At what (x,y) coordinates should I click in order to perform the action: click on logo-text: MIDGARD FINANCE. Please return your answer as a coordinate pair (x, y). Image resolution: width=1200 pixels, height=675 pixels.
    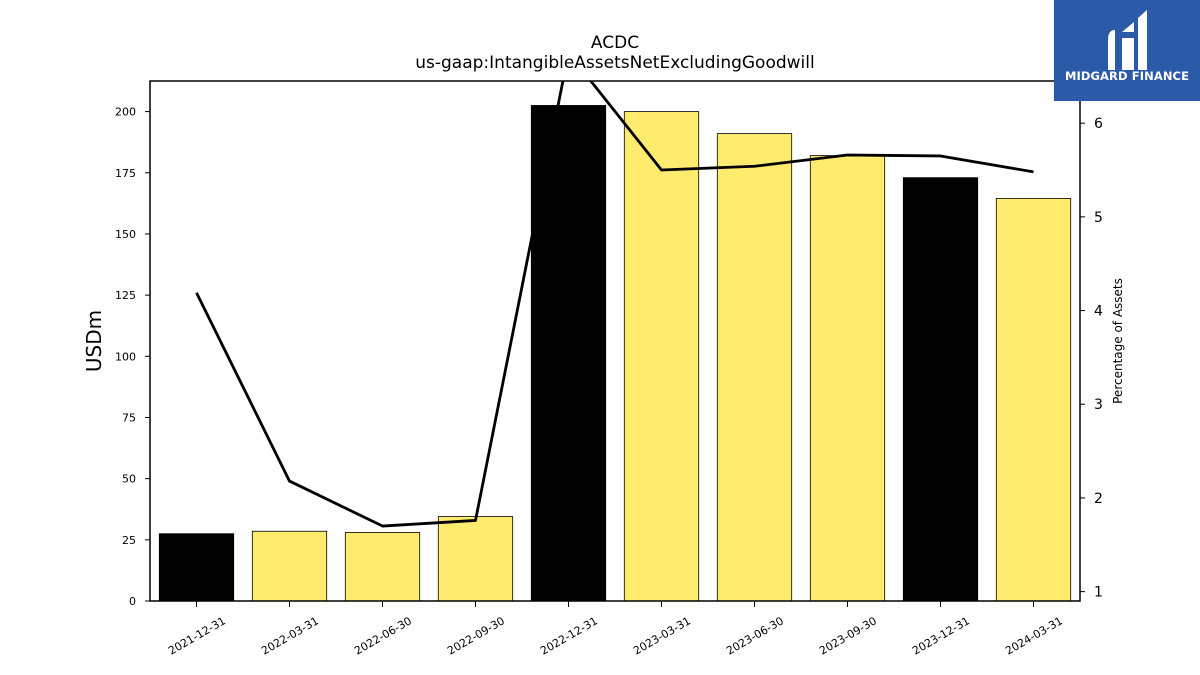
    Looking at the image, I should click on (1127, 76).